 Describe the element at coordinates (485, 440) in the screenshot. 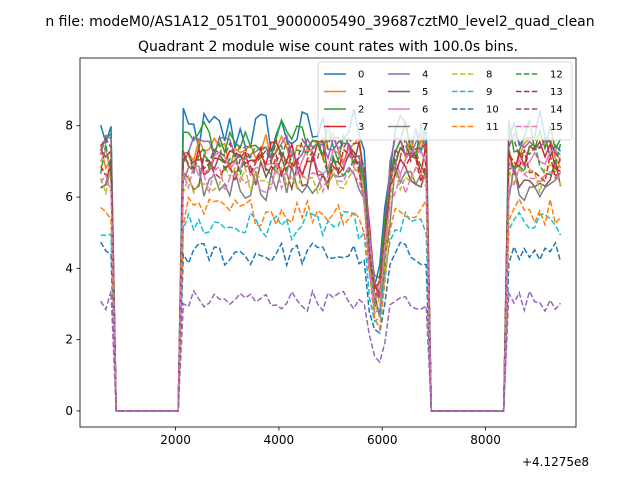

I see `x-tick-label: 8000` at that location.